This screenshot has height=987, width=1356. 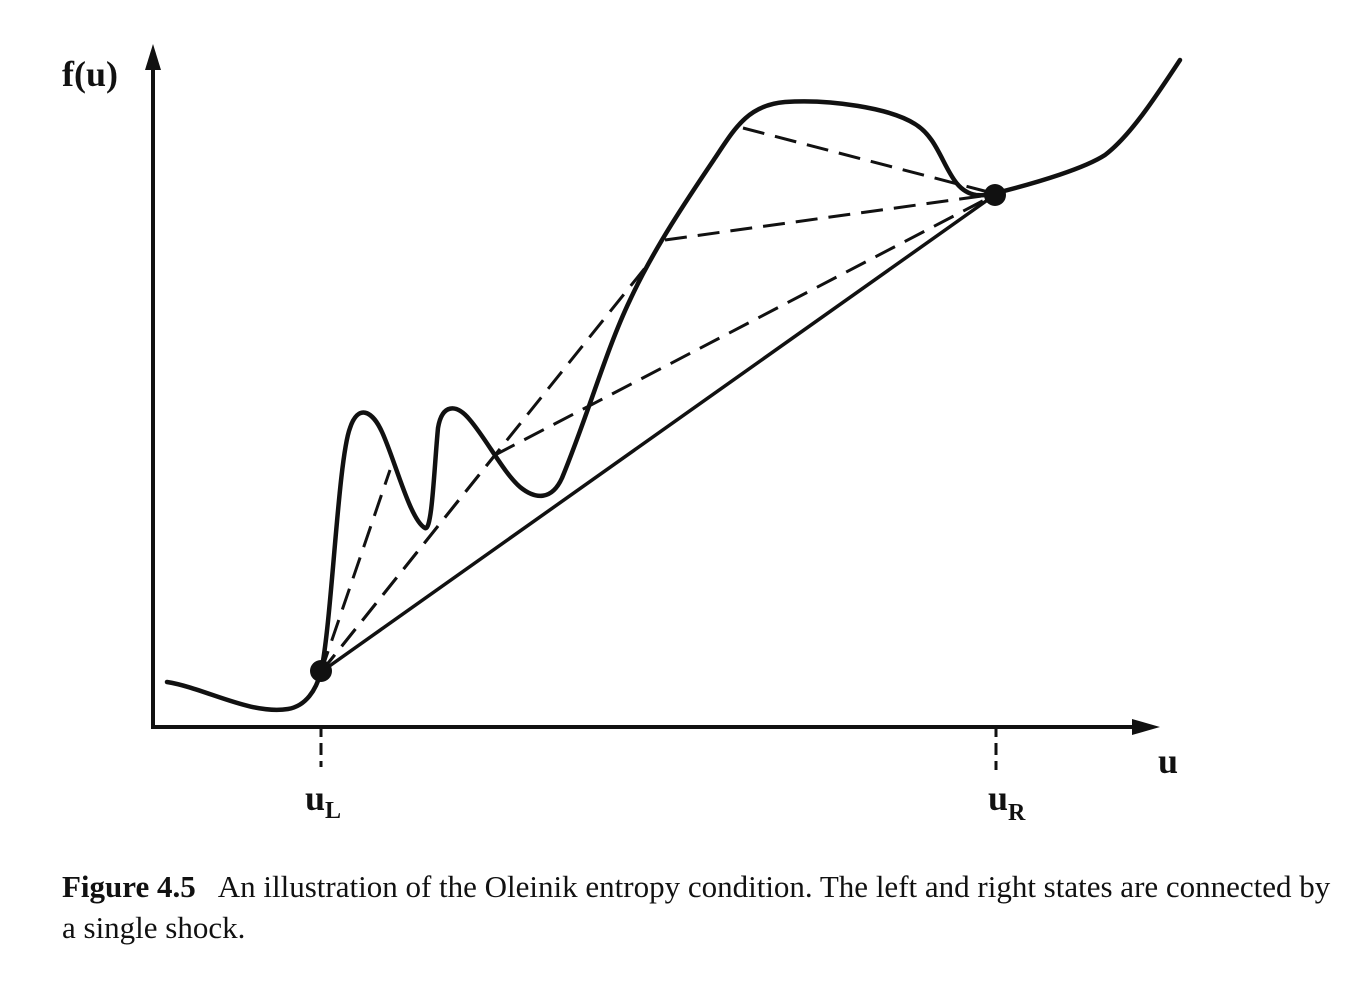 I want to click on y-axis-arrowhead, so click(x=153, y=57).